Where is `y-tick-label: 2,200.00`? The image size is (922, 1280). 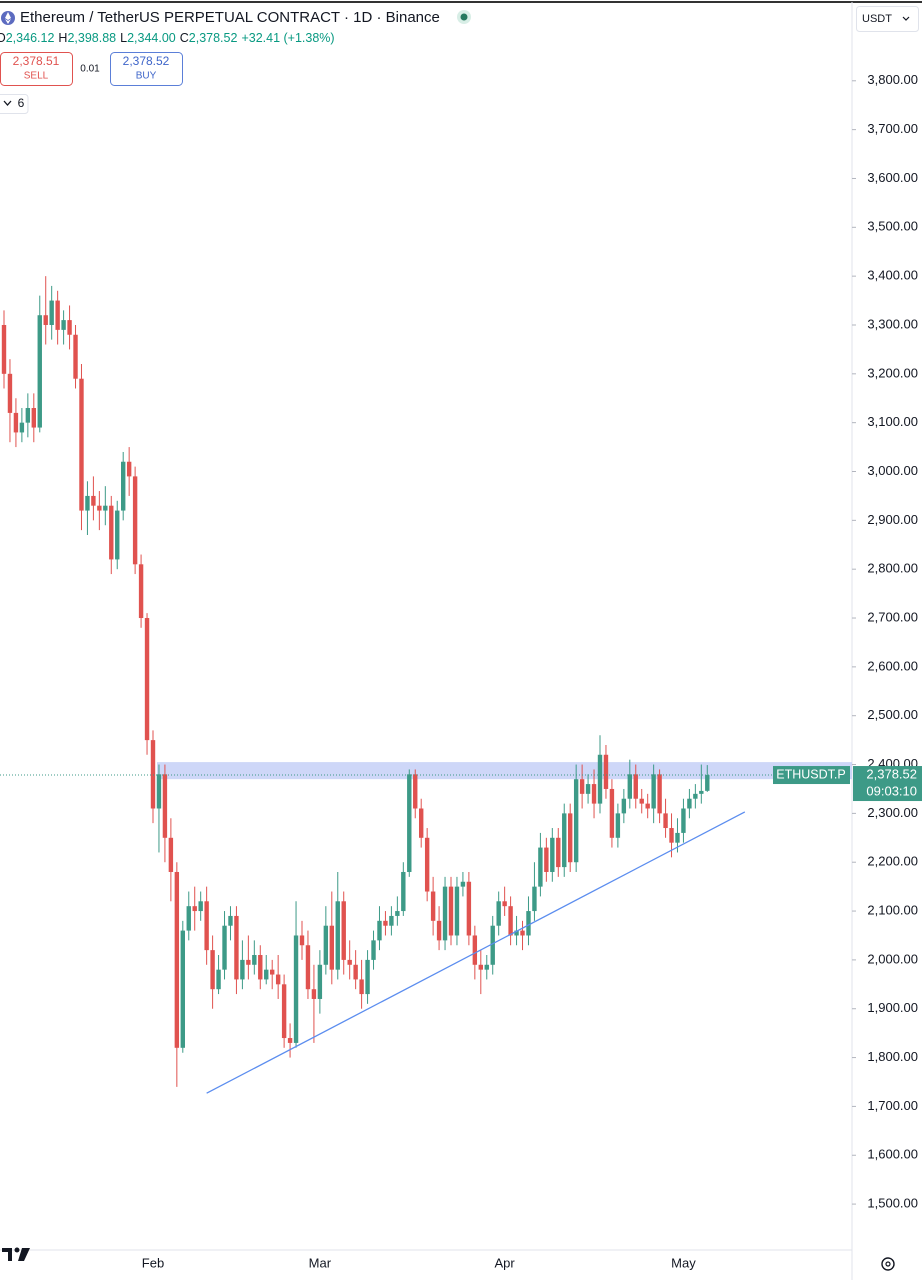 y-tick-label: 2,200.00 is located at coordinates (892, 861).